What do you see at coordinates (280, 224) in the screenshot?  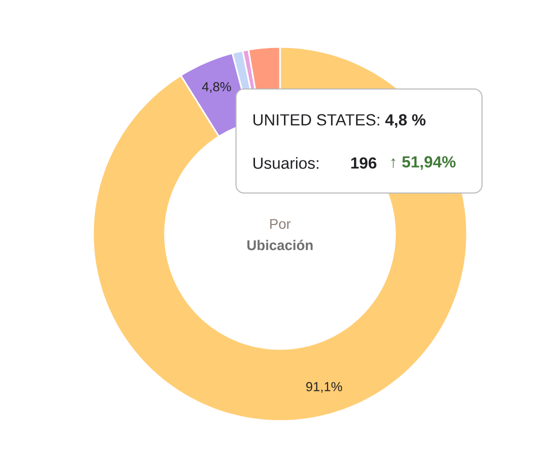 I see `text: Por` at bounding box center [280, 224].